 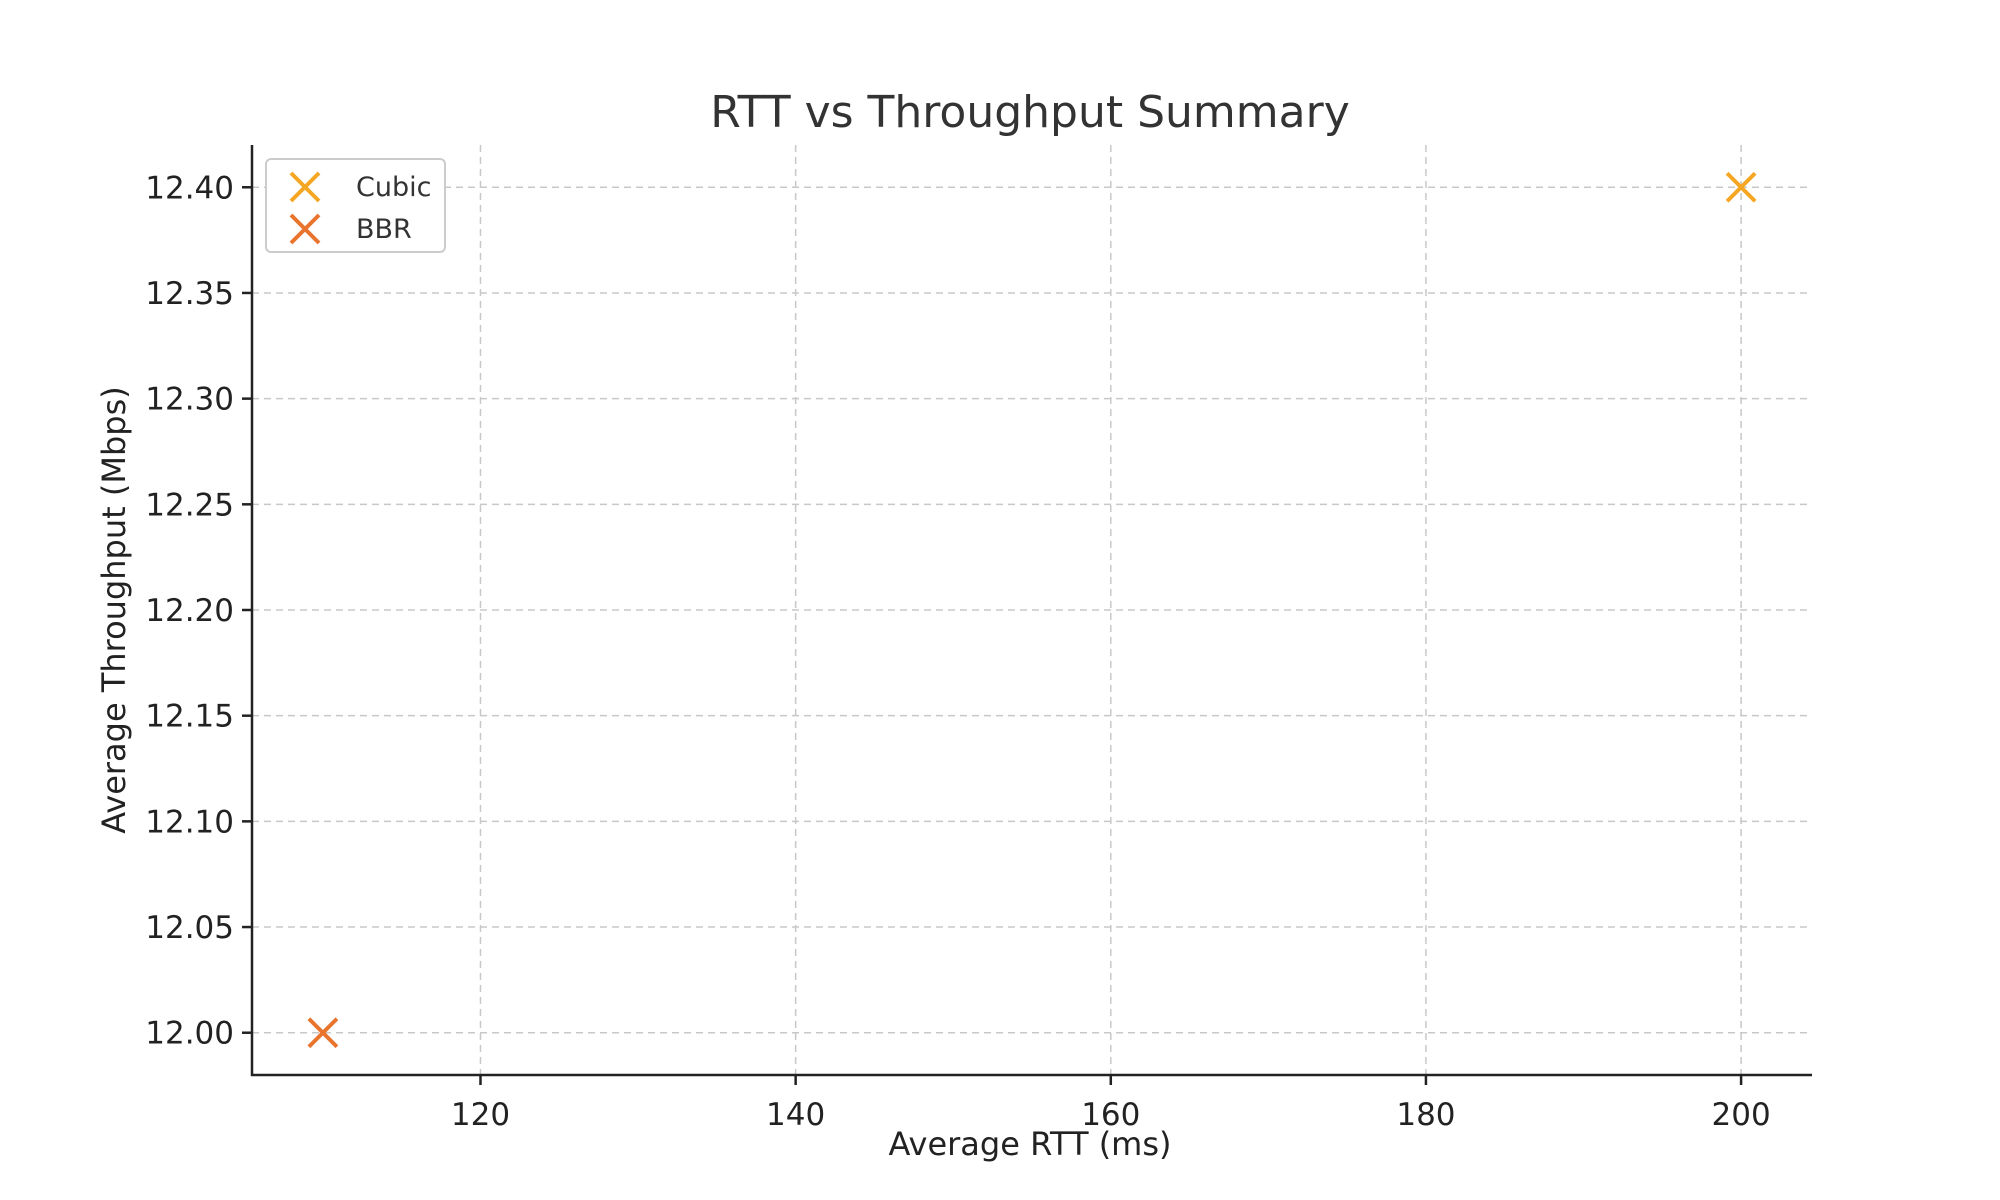 What do you see at coordinates (114, 610) in the screenshot?
I see `y-axis-label: Average Throughput (Mbps)` at bounding box center [114, 610].